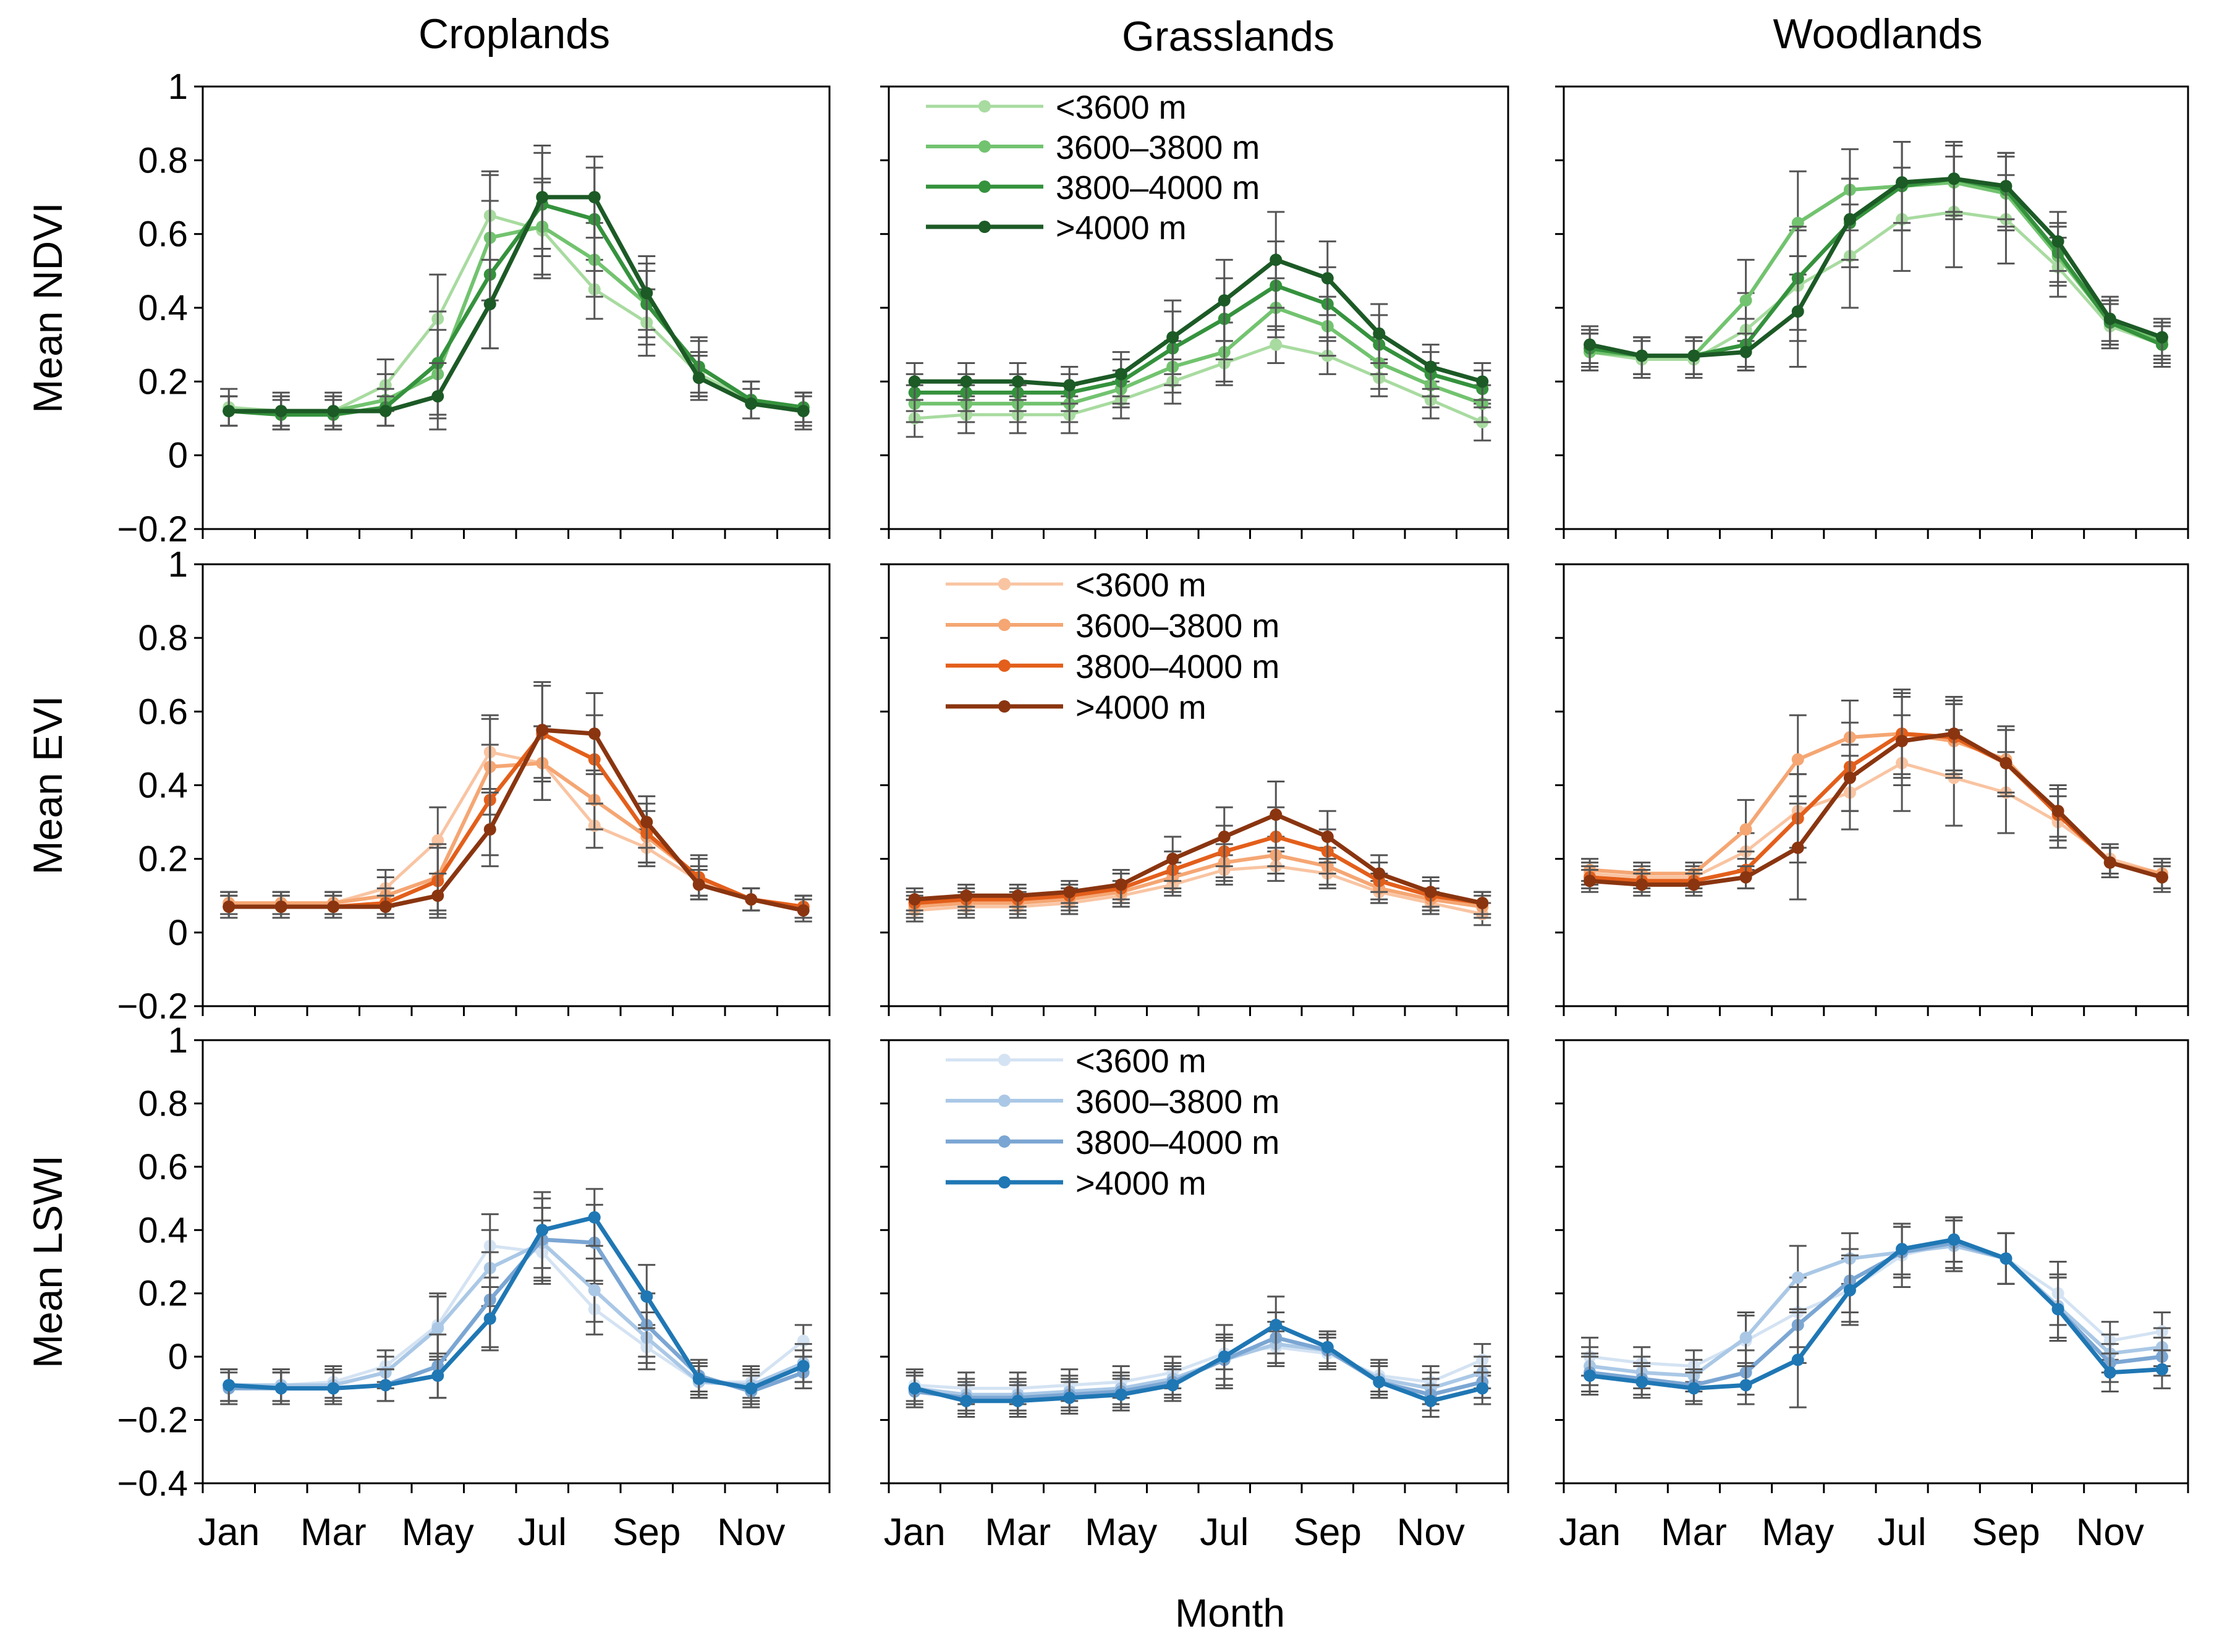 The image size is (2214, 1652). Describe the element at coordinates (1328, 1532) in the screenshot. I see `x-tick-label-grasslands: Sep` at that location.